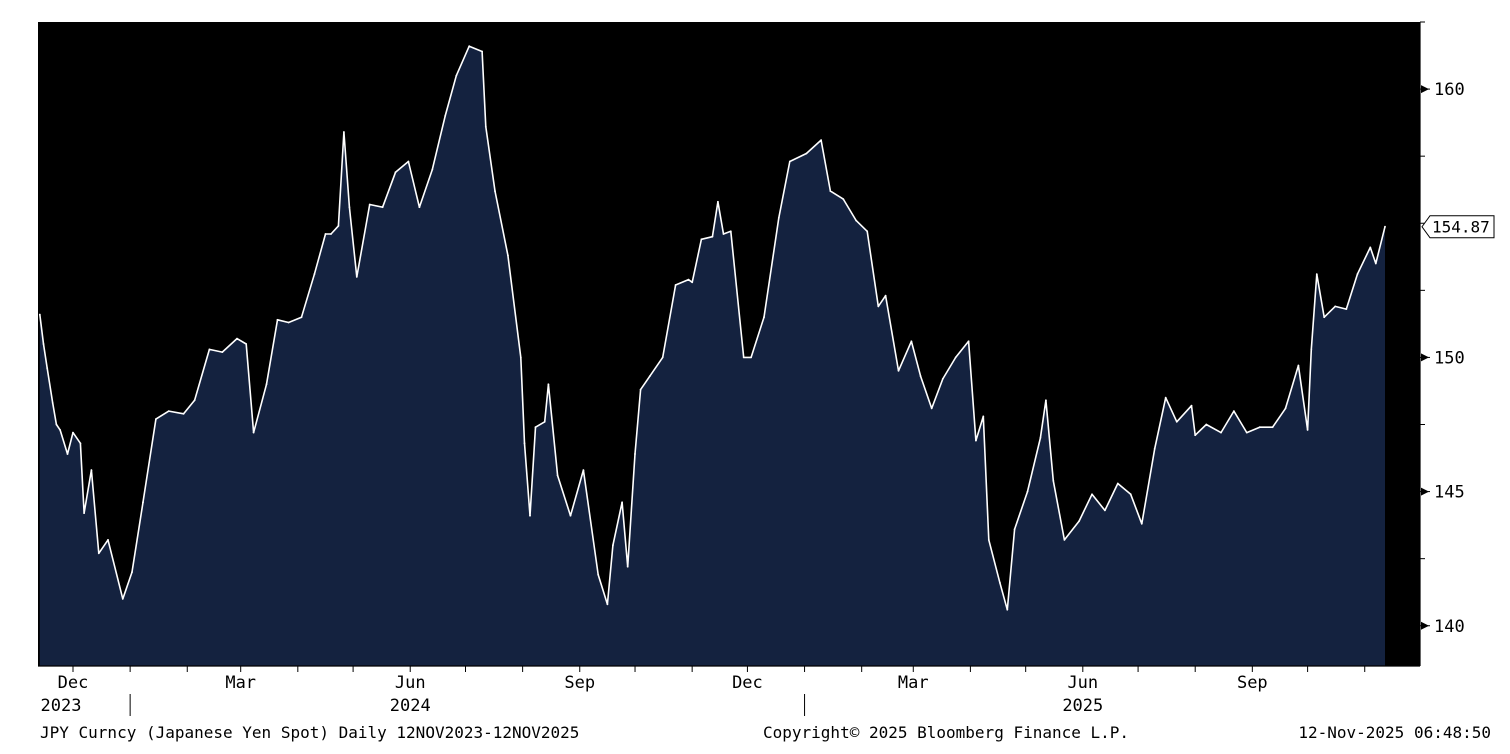  Describe the element at coordinates (747, 683) in the screenshot. I see `x-tick-label: Dec` at that location.